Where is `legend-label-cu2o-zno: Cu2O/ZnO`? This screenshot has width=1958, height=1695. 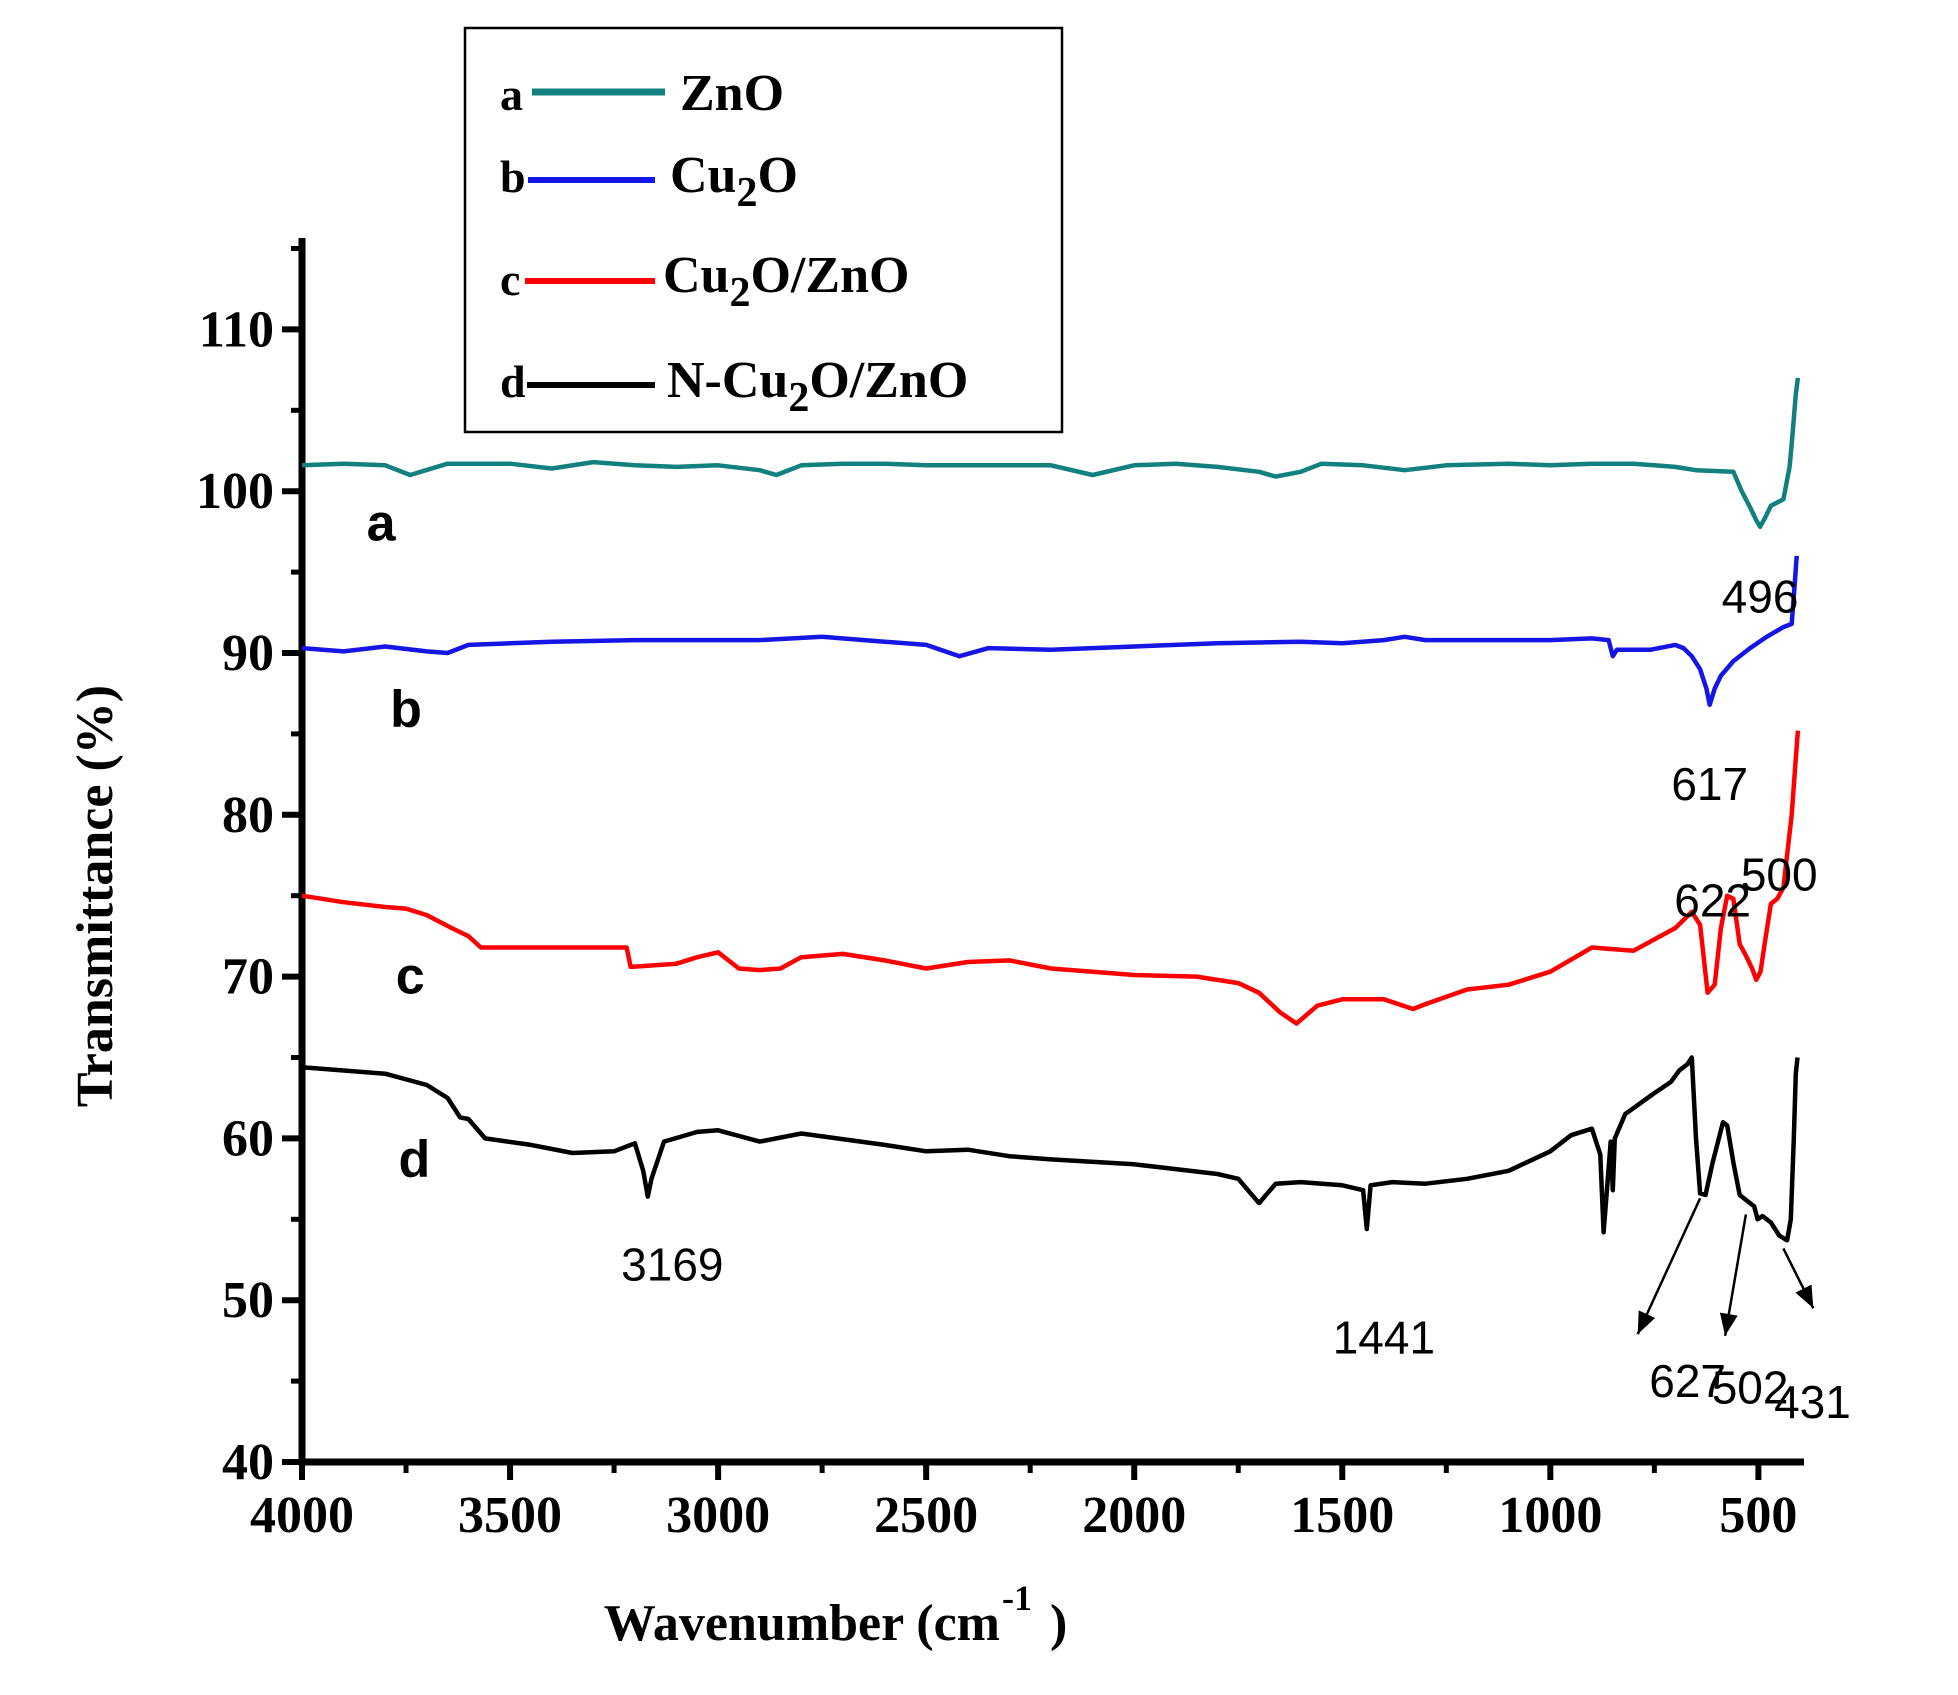 legend-label-cu2o-zno: Cu2O/ZnO is located at coordinates (786, 281).